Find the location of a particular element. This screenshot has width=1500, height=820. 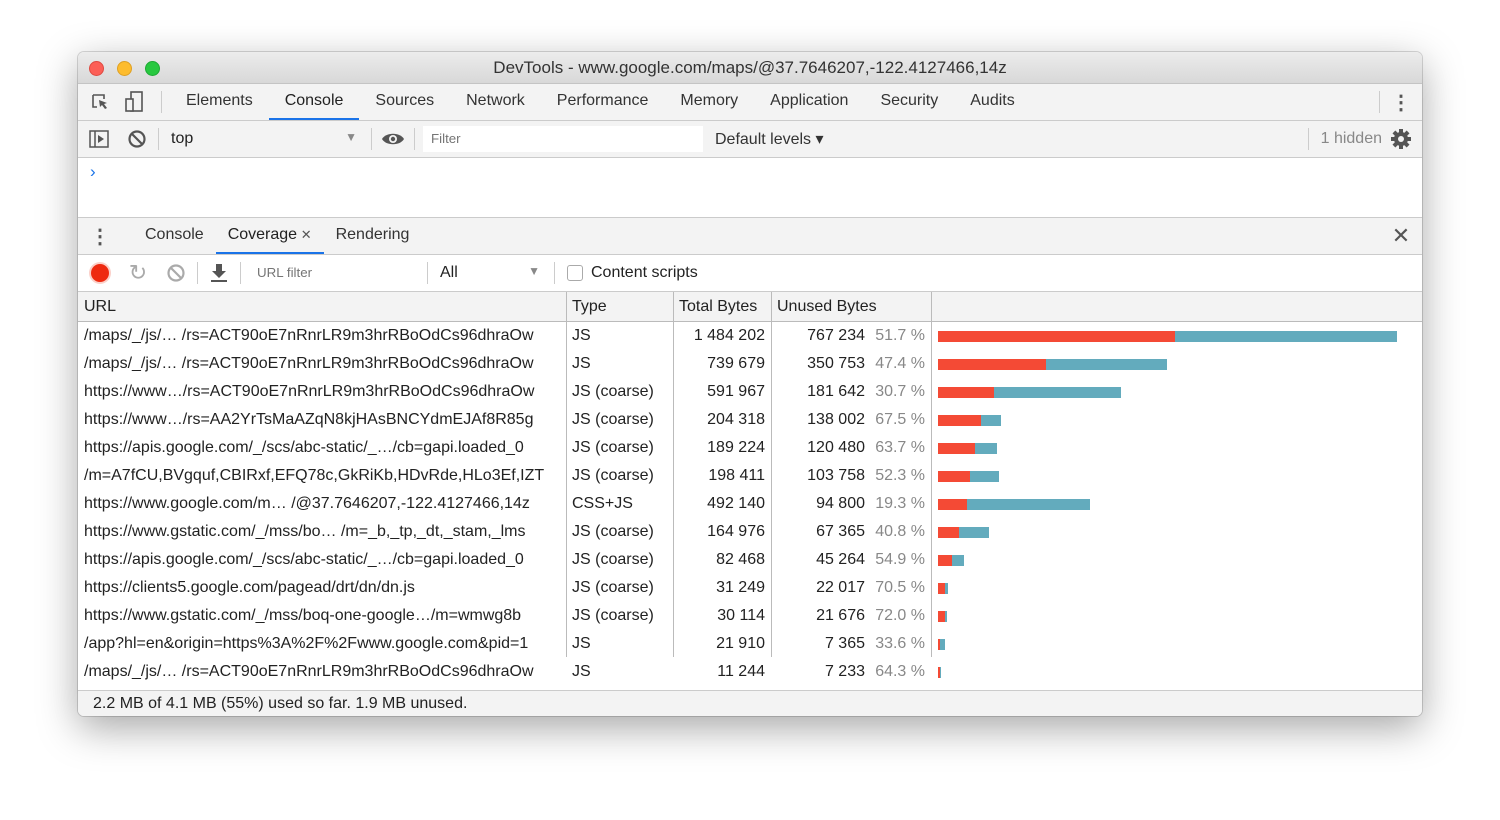

live-expression-eye-icon is located at coordinates (393, 139).